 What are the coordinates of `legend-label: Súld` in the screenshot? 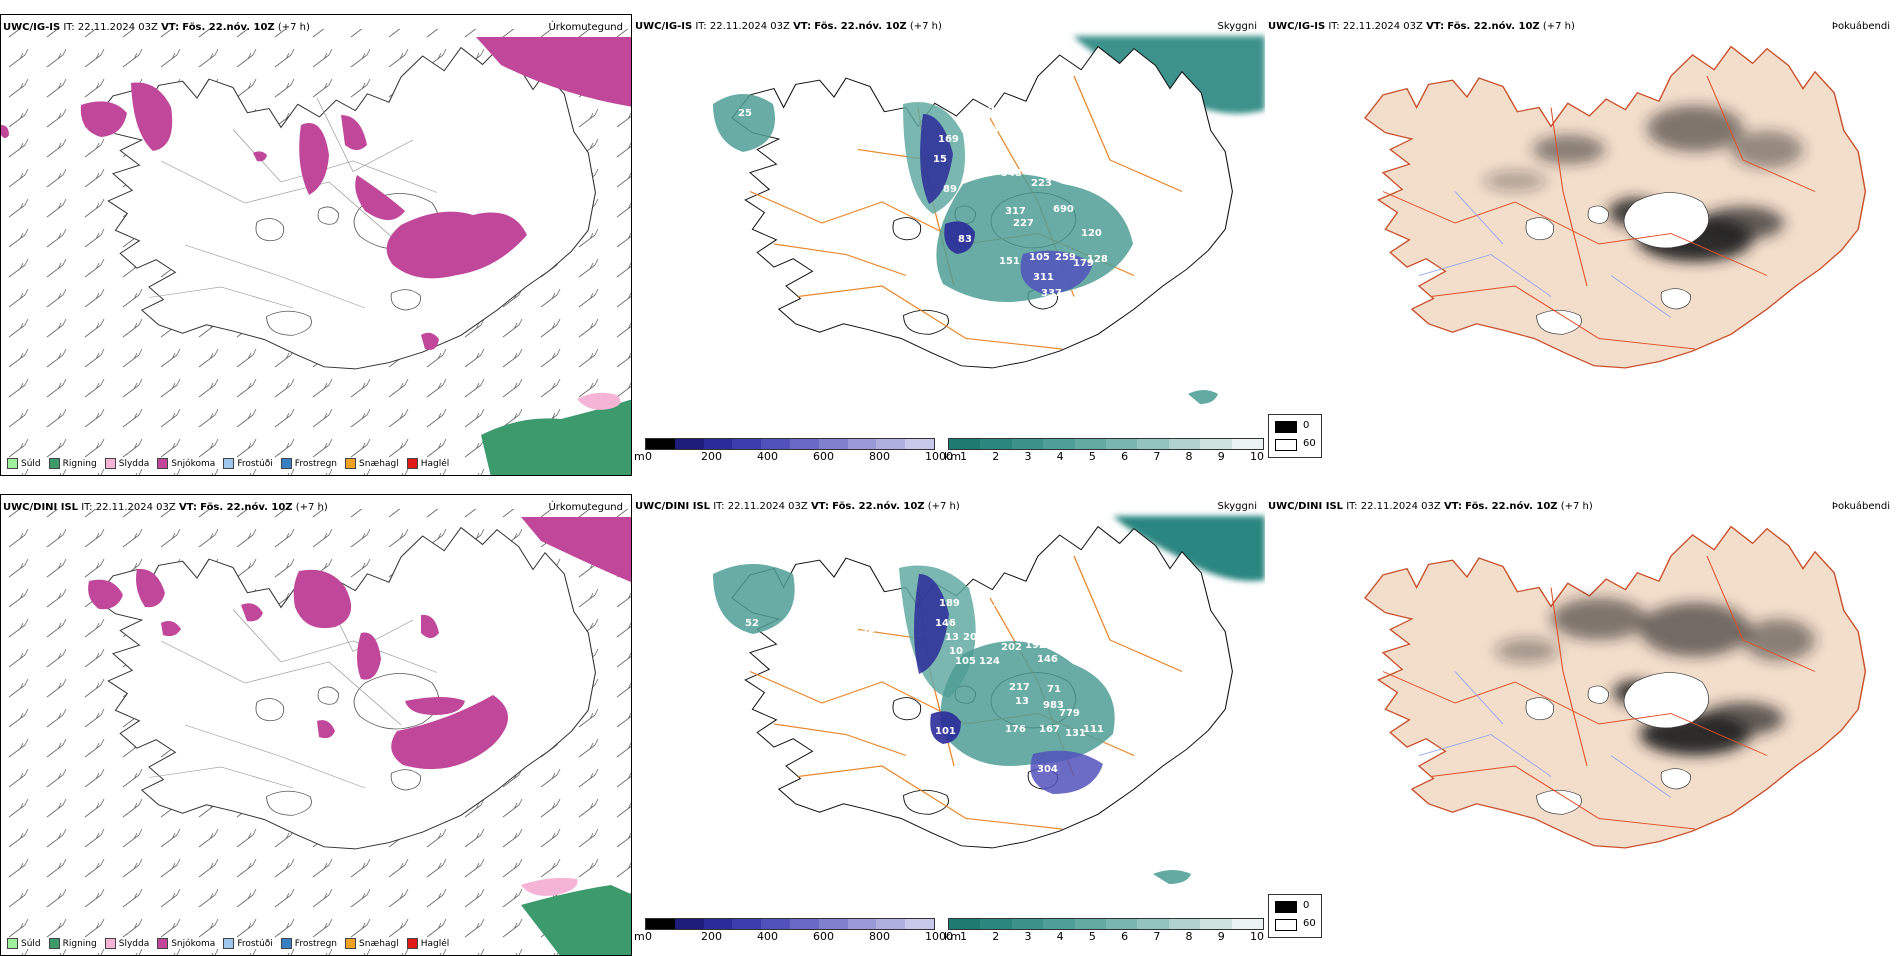 It's located at (31, 463).